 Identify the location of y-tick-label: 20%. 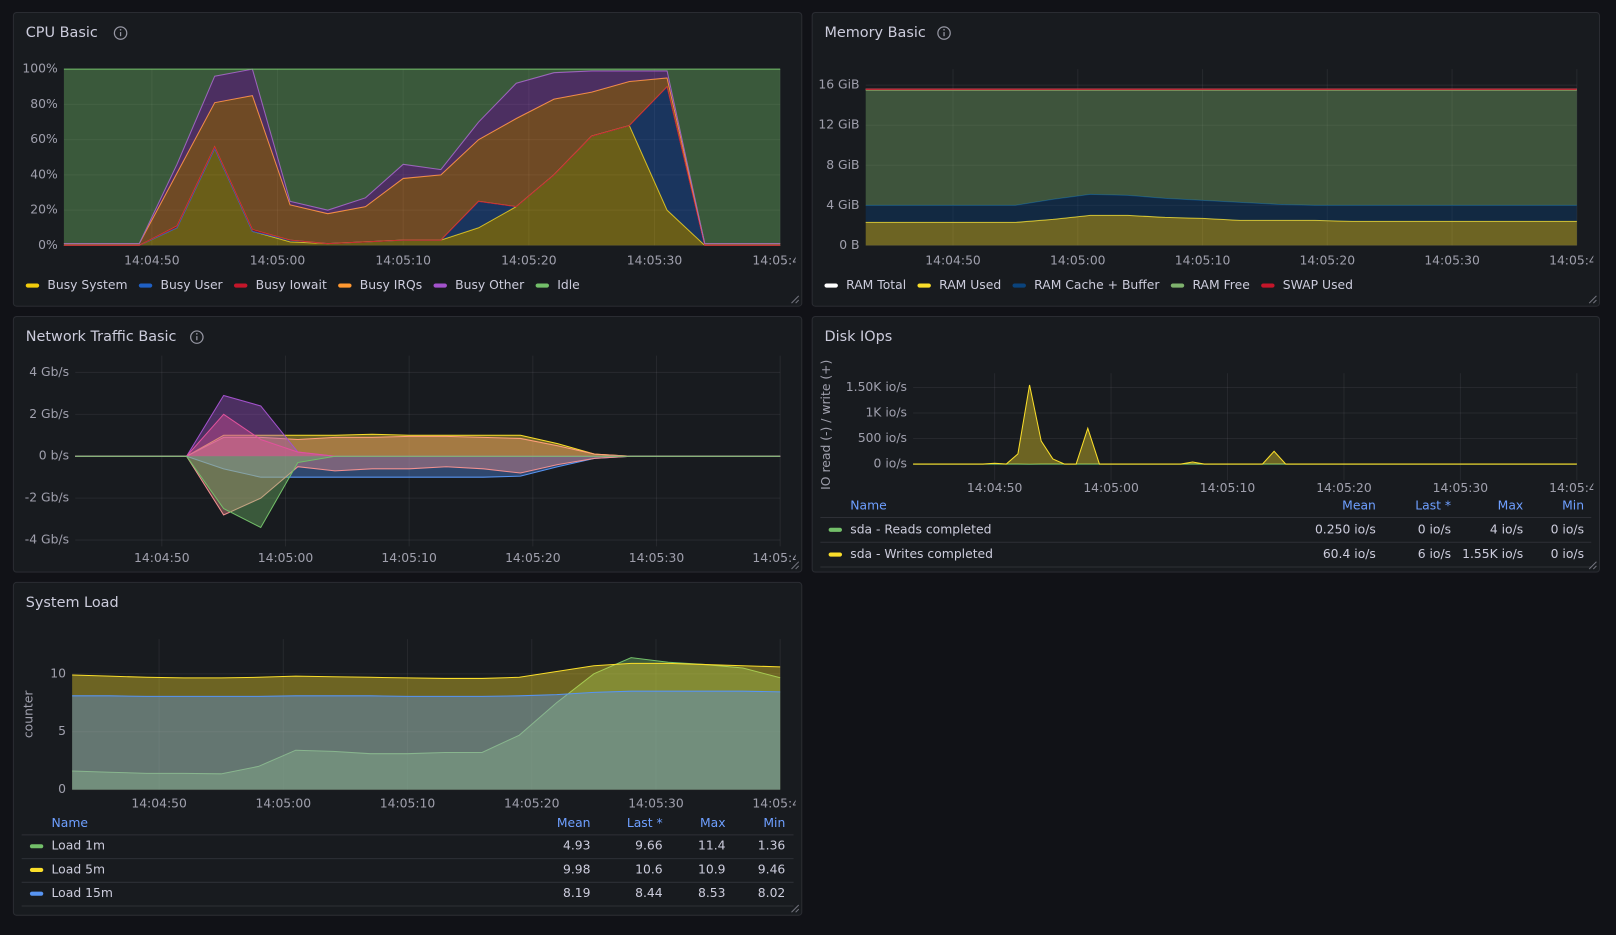
(44, 210).